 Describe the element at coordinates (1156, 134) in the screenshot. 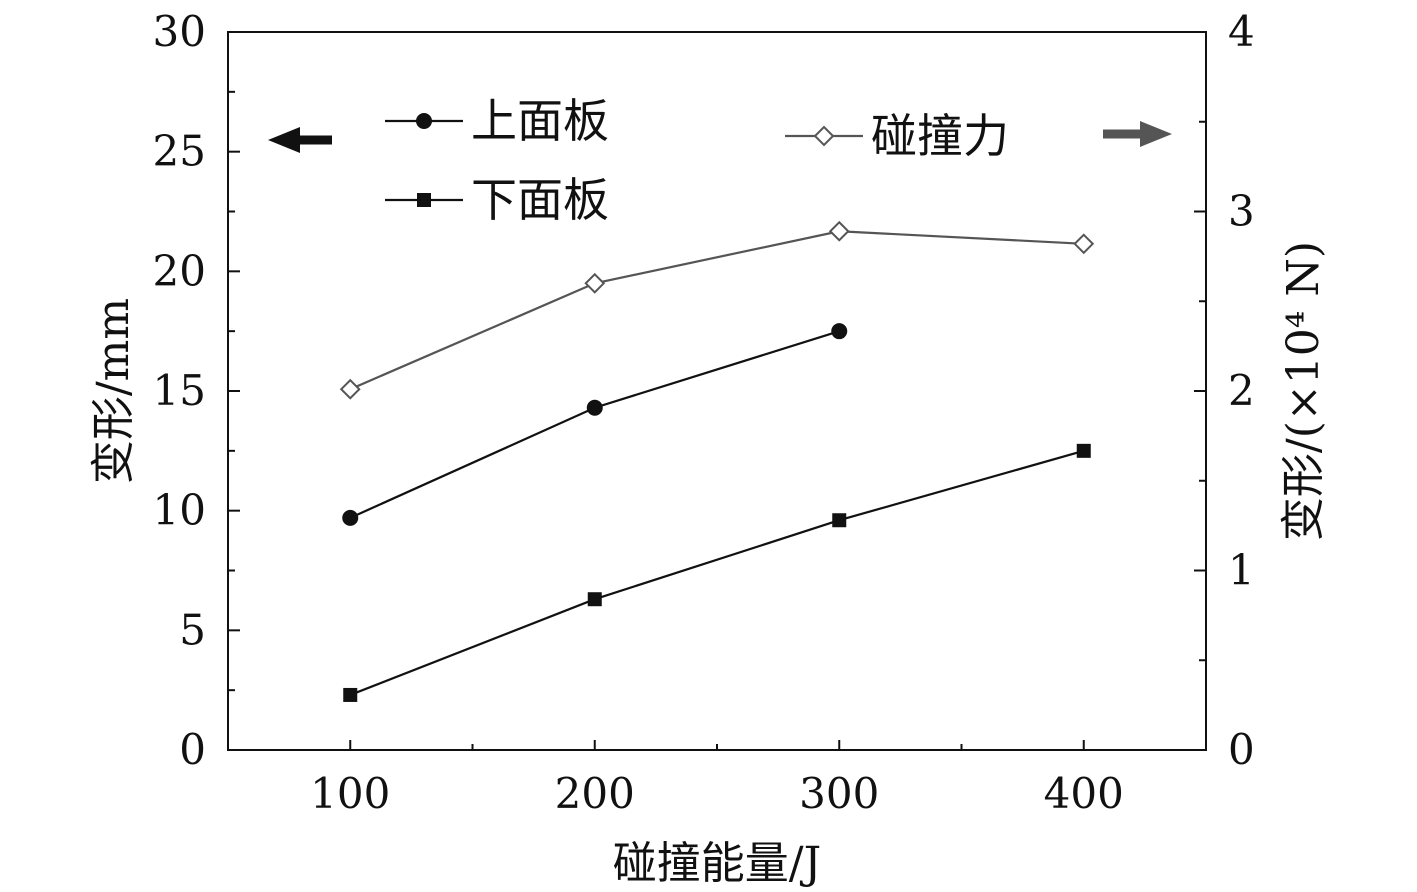

I see `right-axis-arrowhead` at that location.